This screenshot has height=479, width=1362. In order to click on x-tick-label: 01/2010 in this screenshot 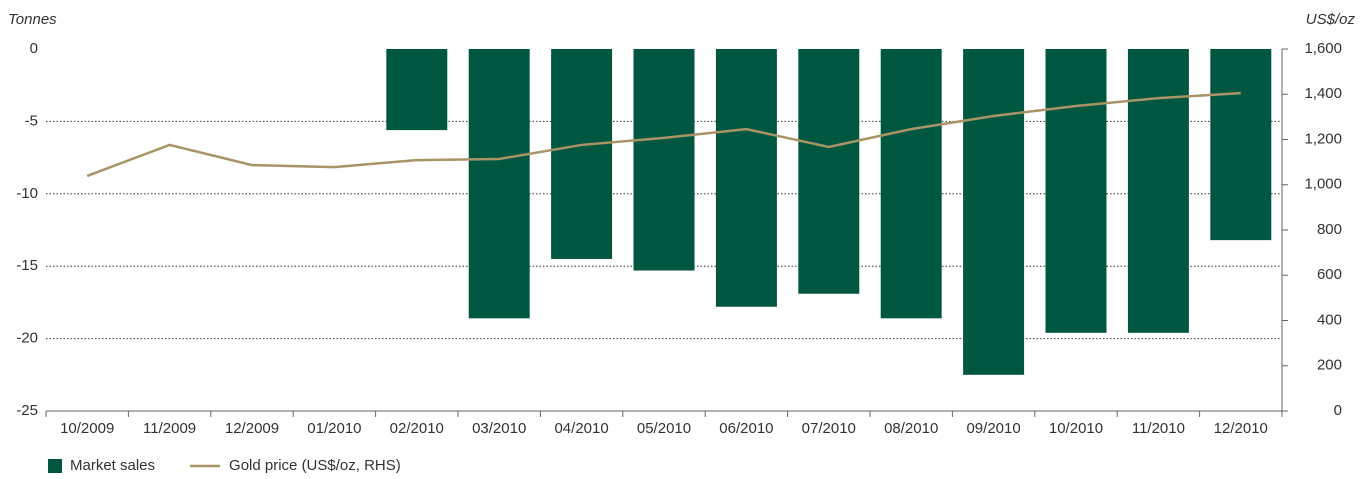, I will do `click(334, 428)`.